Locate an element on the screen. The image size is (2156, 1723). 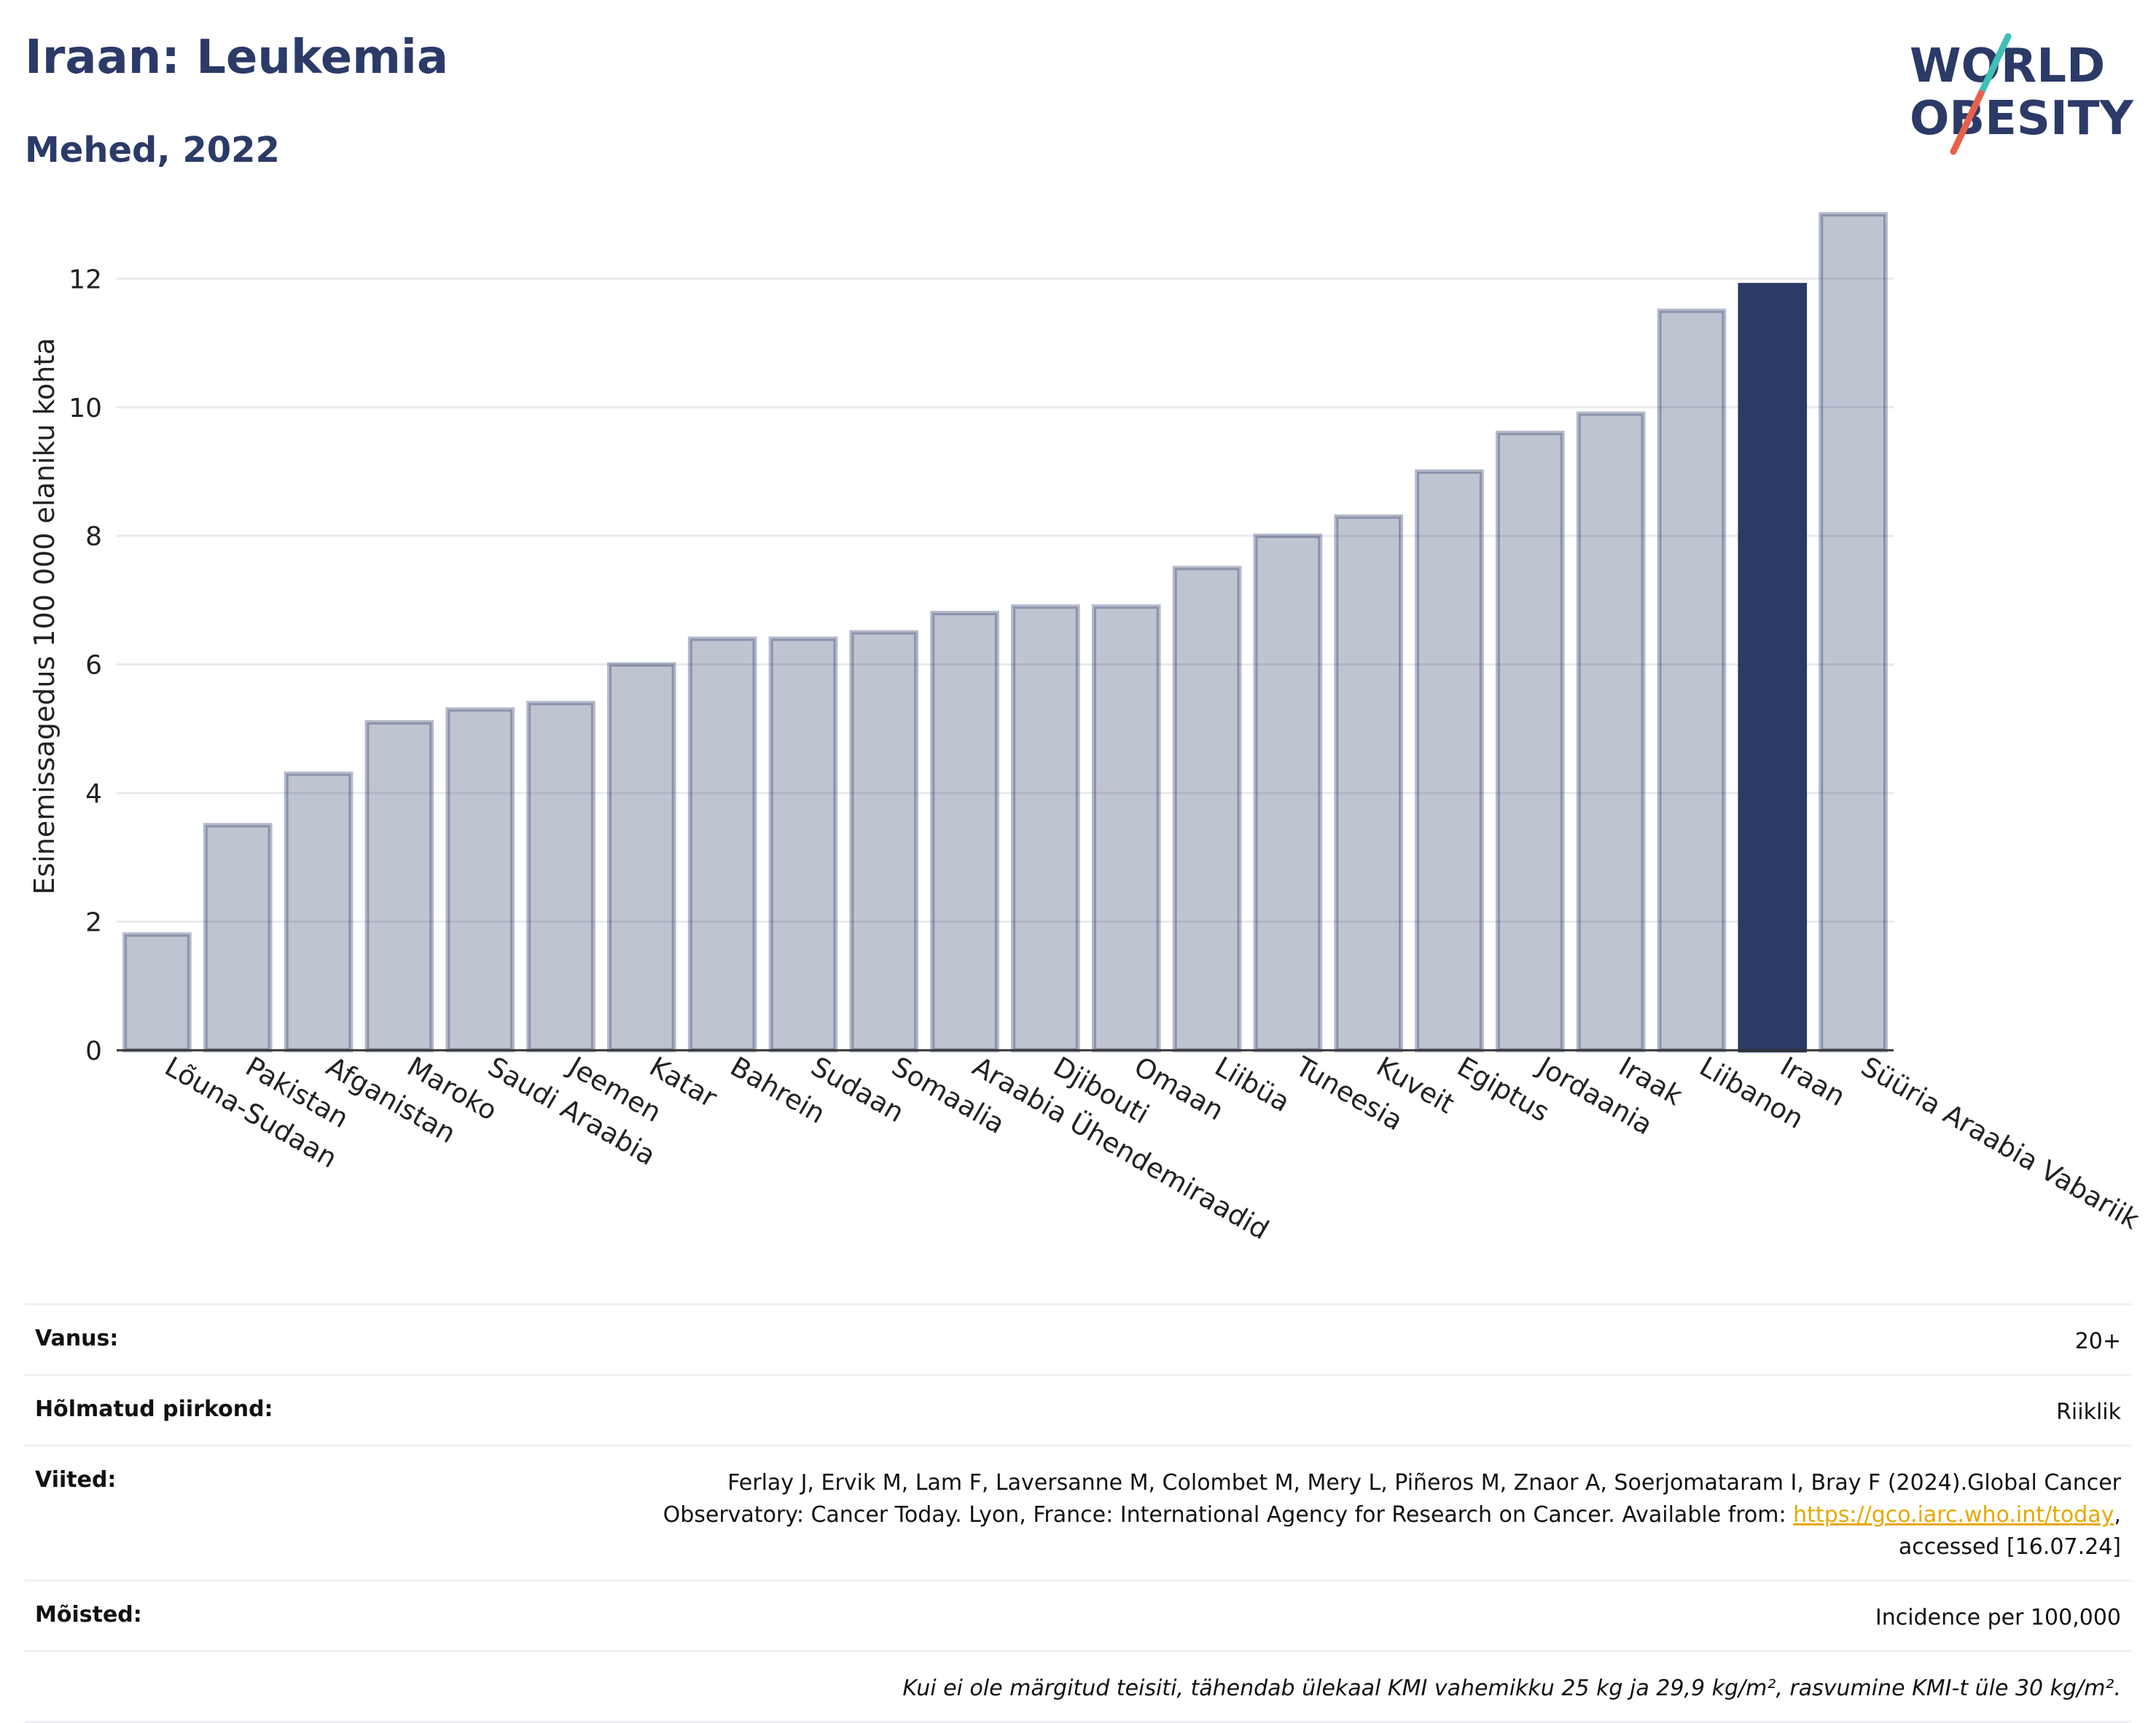
bar-jeemen is located at coordinates (560, 876).